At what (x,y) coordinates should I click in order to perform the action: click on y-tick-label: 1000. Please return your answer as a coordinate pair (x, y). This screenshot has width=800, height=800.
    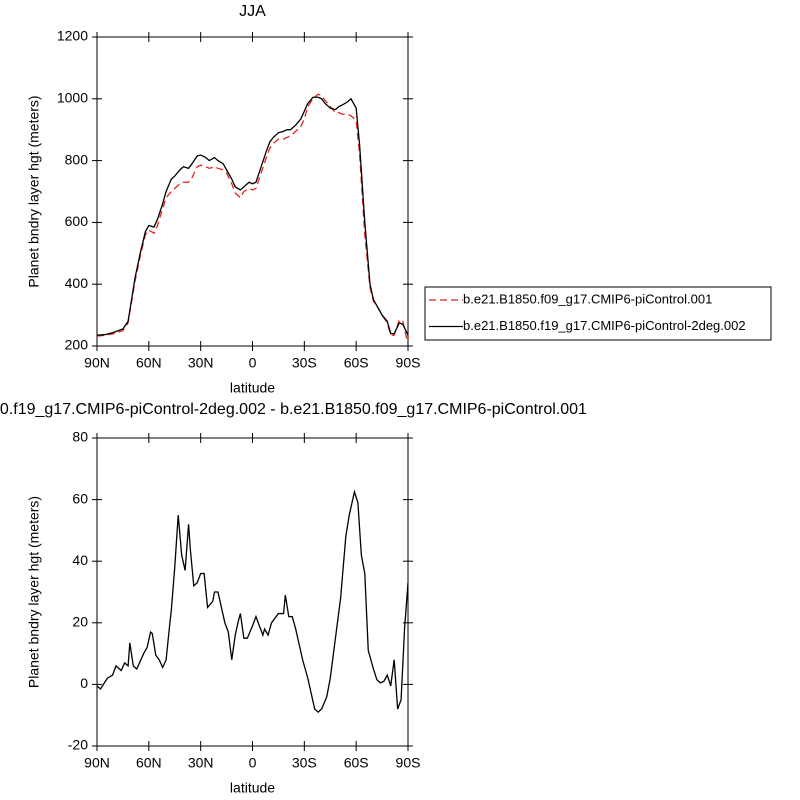
    Looking at the image, I should click on (72, 98).